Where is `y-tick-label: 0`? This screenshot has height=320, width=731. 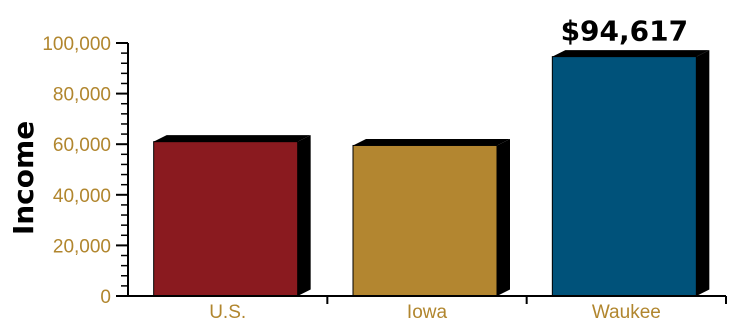
y-tick-label: 0 is located at coordinates (105, 297).